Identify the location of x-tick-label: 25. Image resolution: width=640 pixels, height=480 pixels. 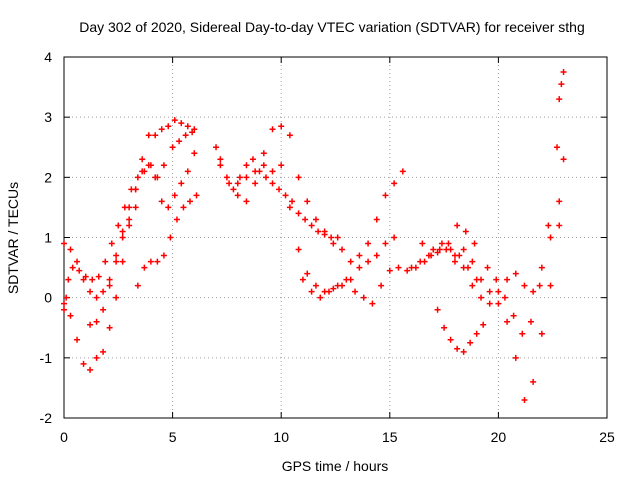
(607, 437).